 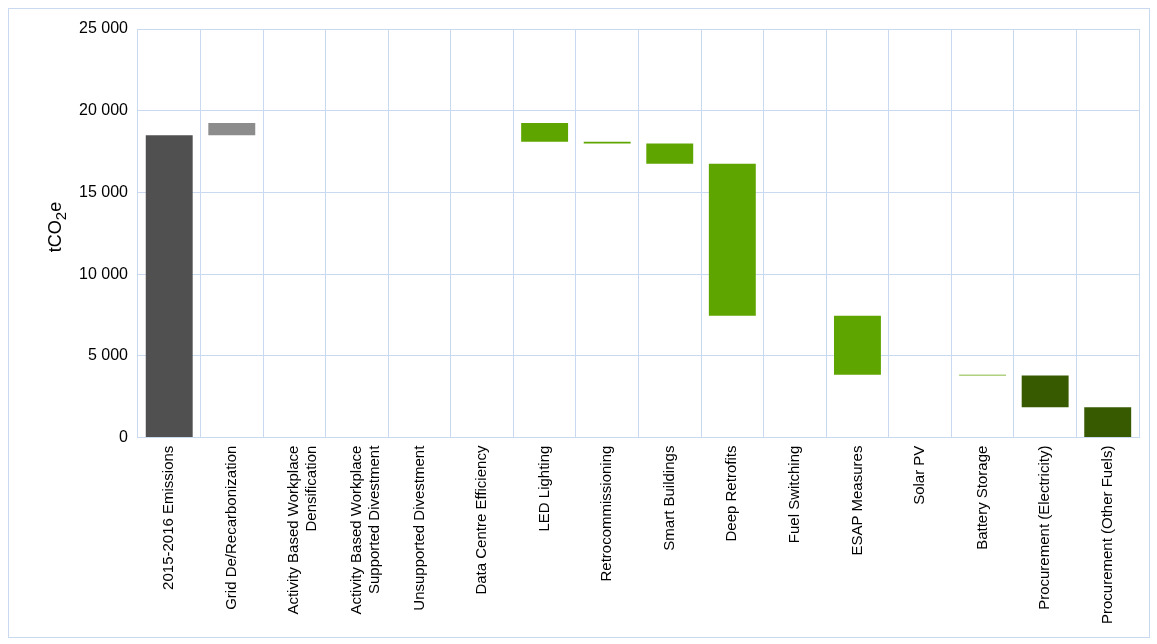 What do you see at coordinates (1044, 527) in the screenshot?
I see `x-tick-label: Procurement (Electricity)` at bounding box center [1044, 527].